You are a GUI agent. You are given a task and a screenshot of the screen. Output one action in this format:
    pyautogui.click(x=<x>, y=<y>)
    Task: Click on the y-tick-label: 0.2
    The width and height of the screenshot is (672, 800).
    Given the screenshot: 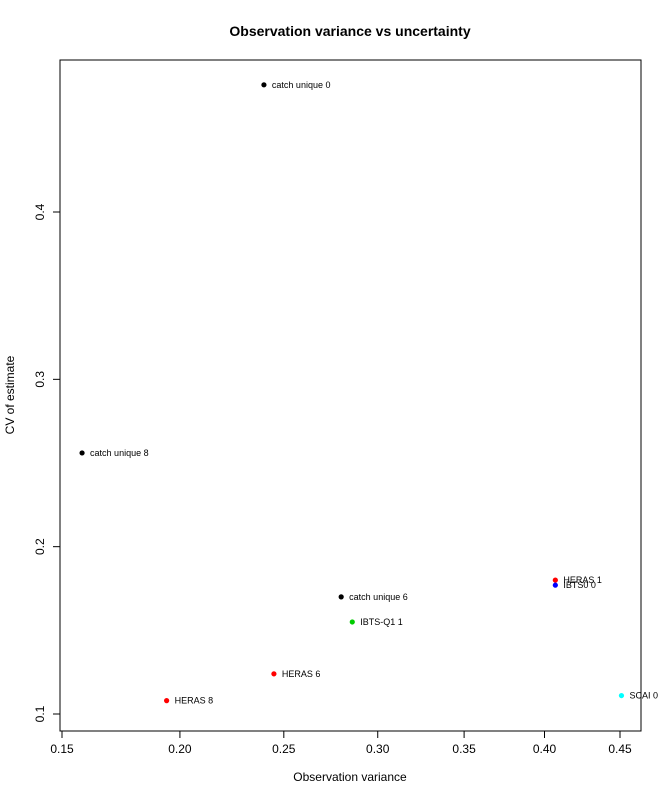 What is the action you would take?
    pyautogui.click(x=40, y=546)
    